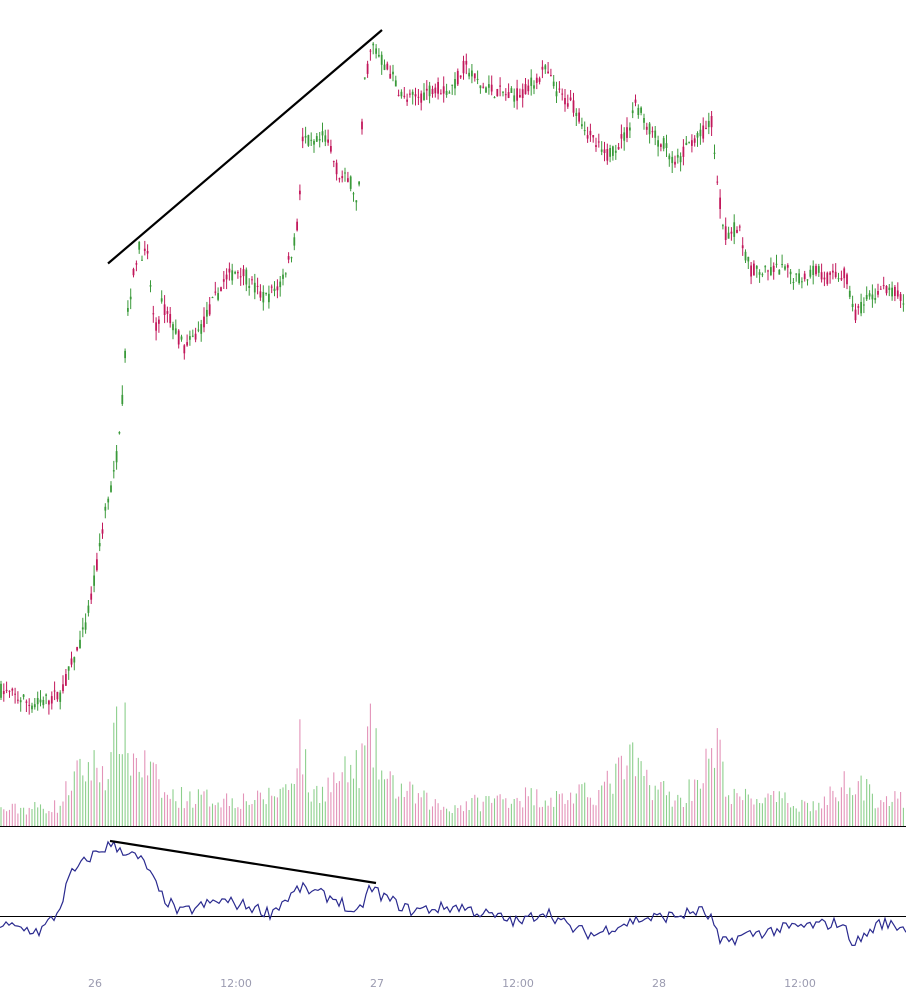  I want to click on oscillator-line, so click(453, 893).